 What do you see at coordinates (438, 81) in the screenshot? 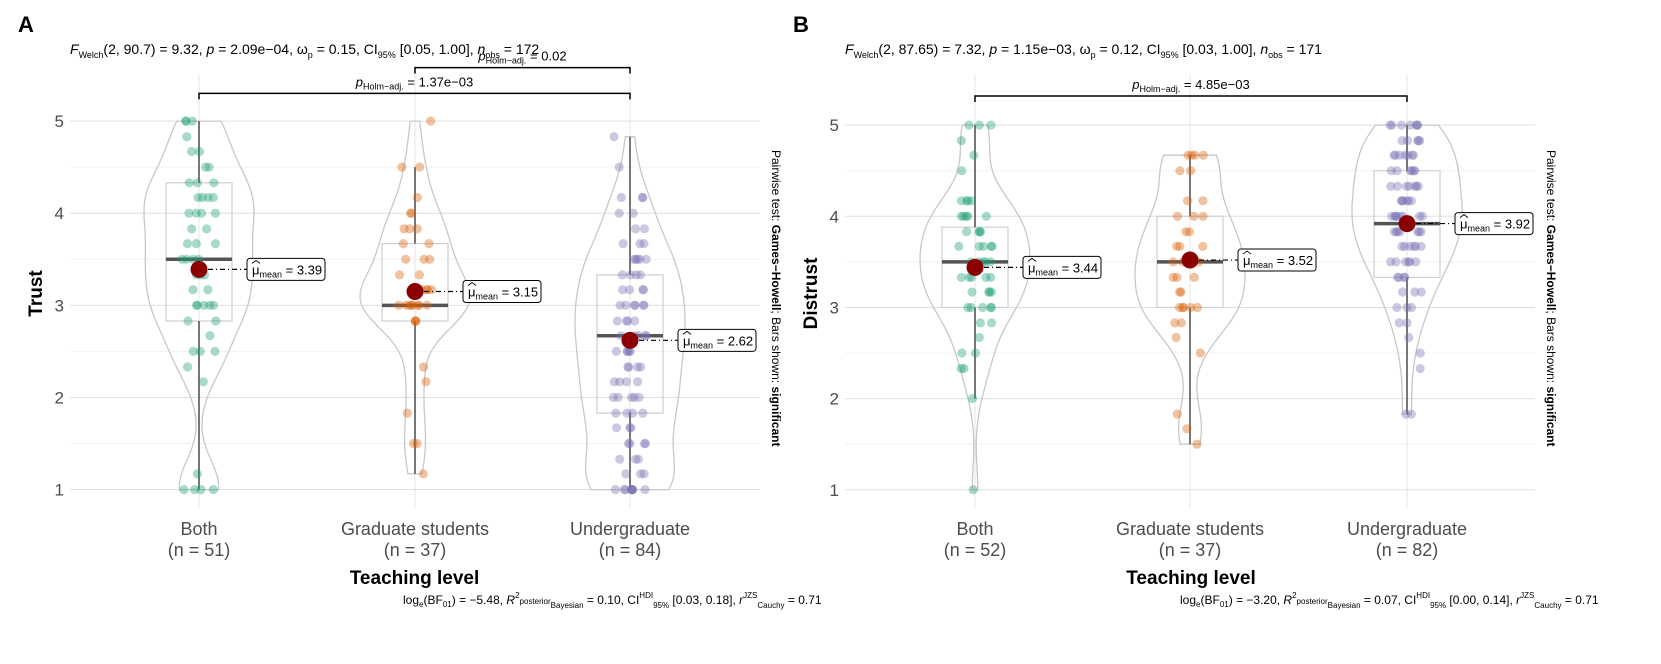
I see `p-value: = 1.37e−03` at bounding box center [438, 81].